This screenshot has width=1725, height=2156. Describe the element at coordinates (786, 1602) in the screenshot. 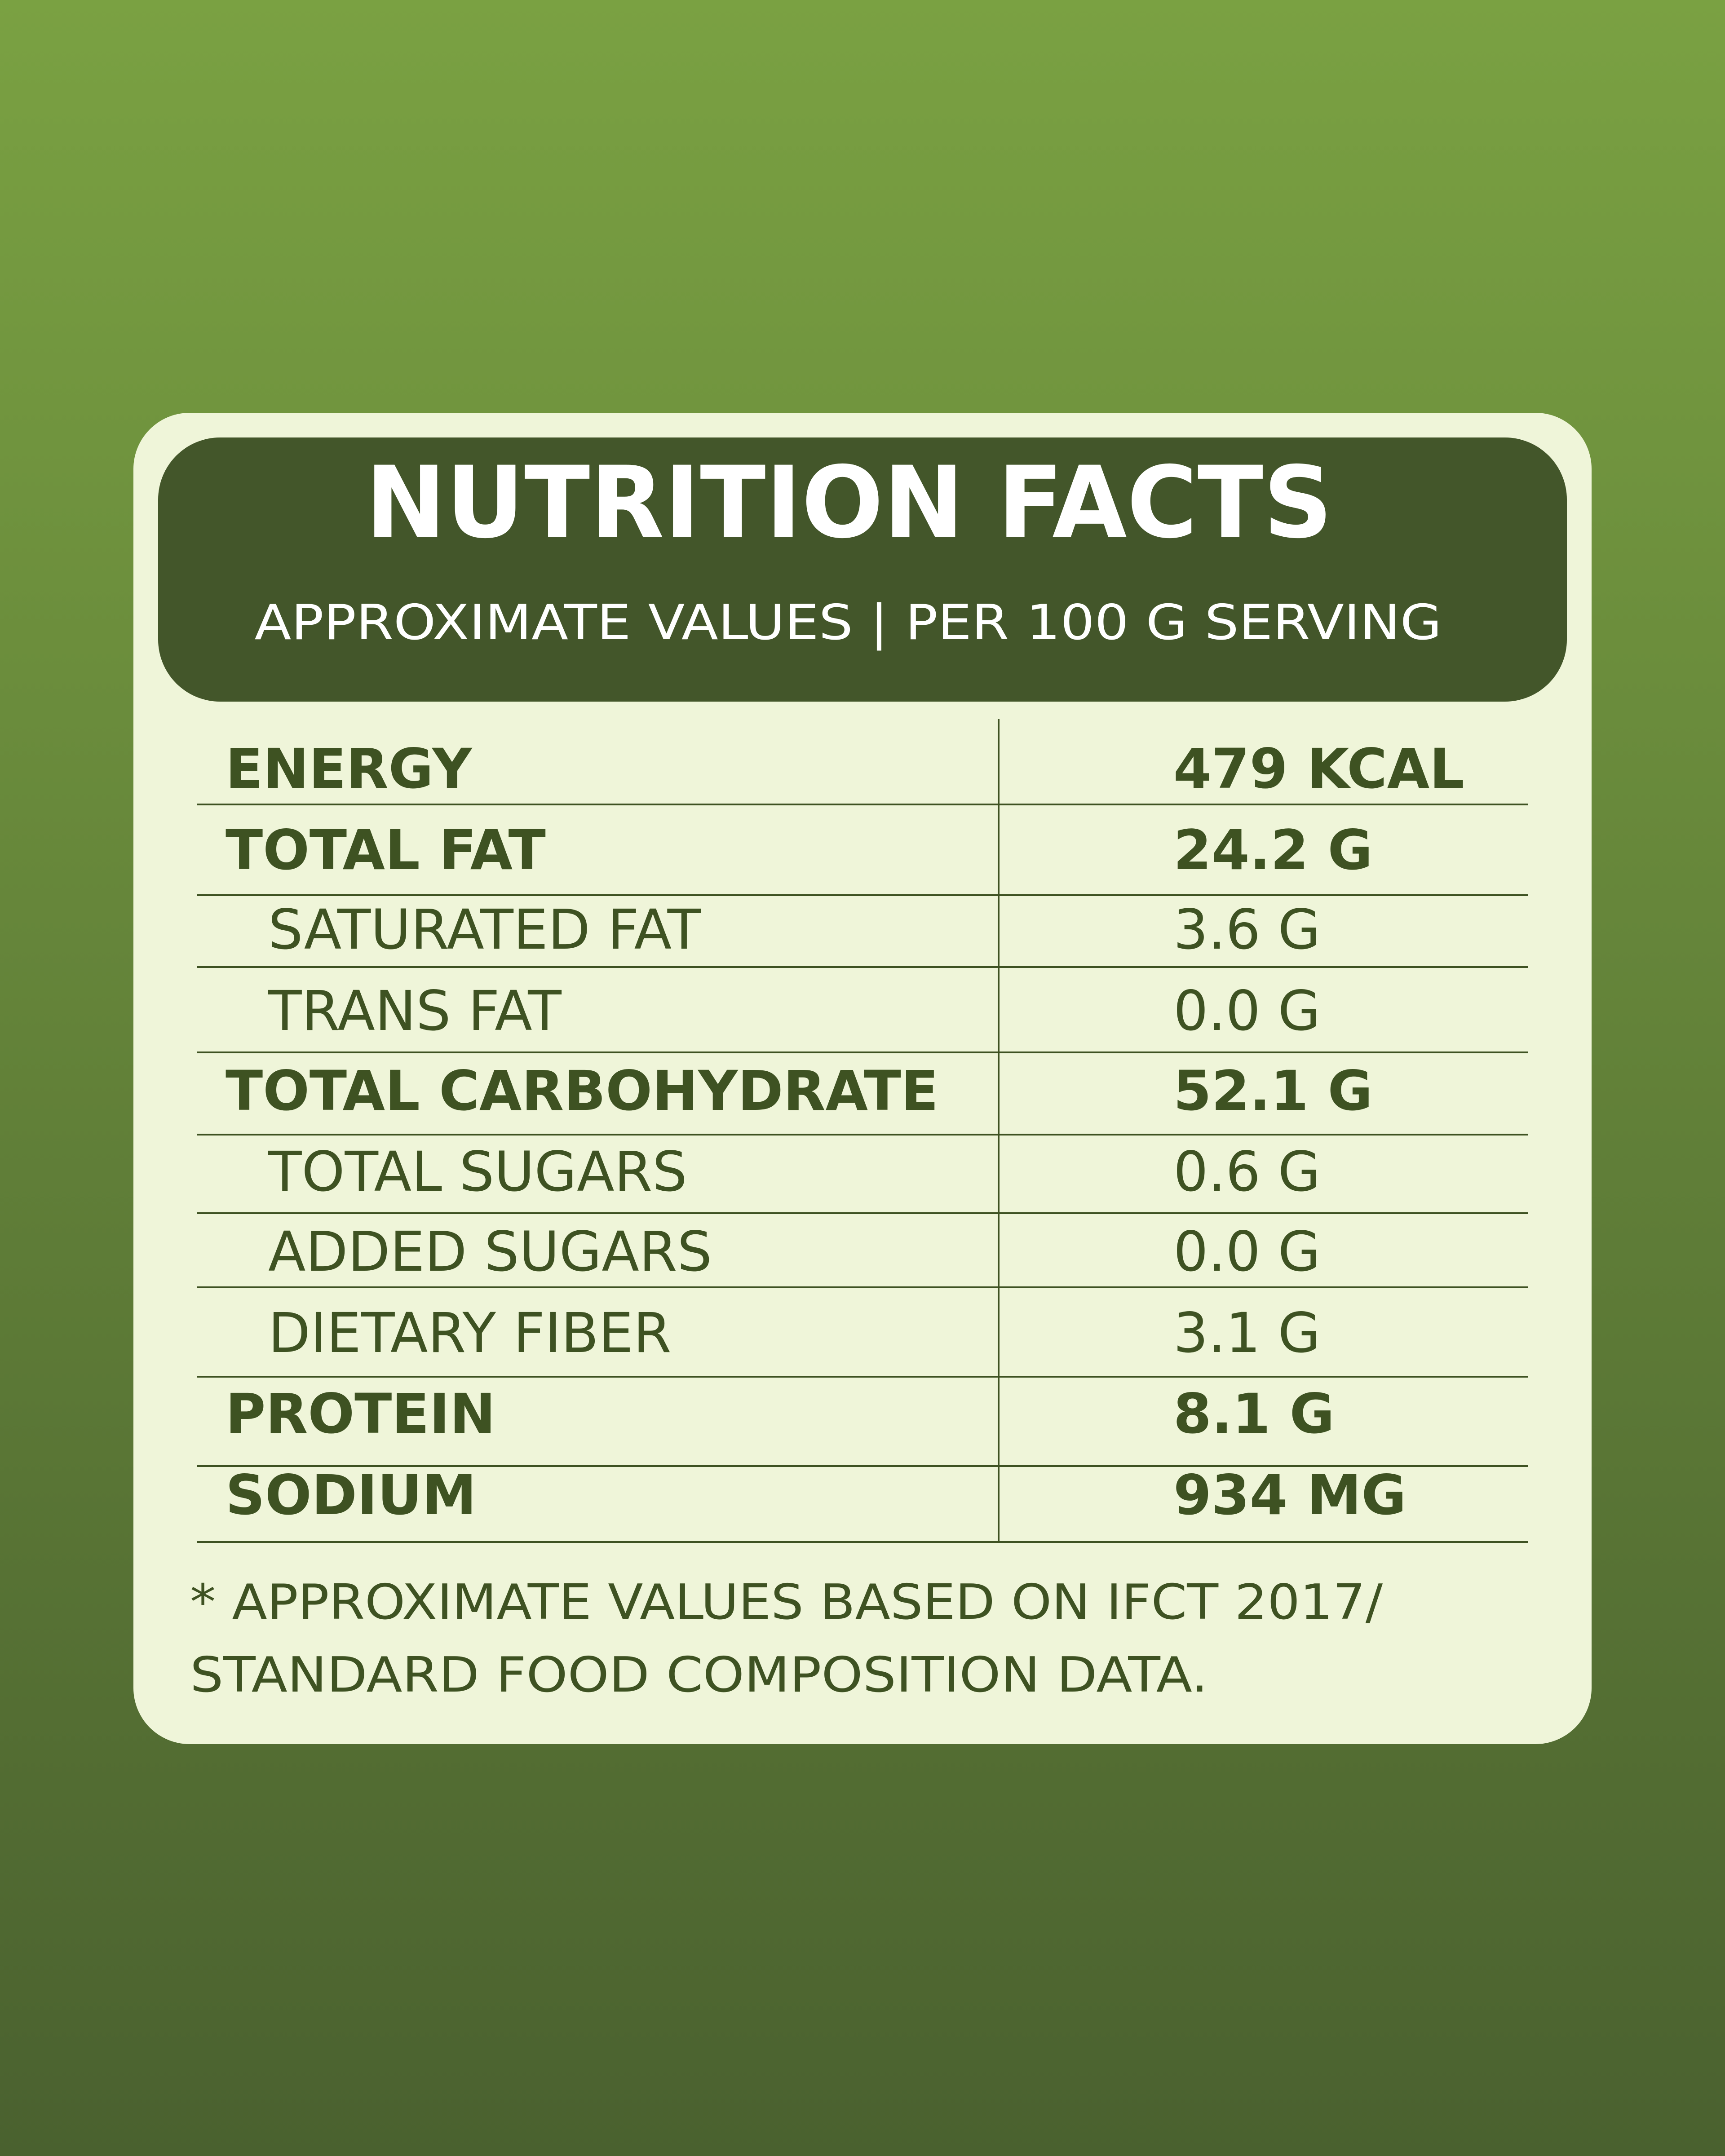

I see `footnote: * APPROXIMATE VALUES BASED ON IFCT 2017/` at that location.